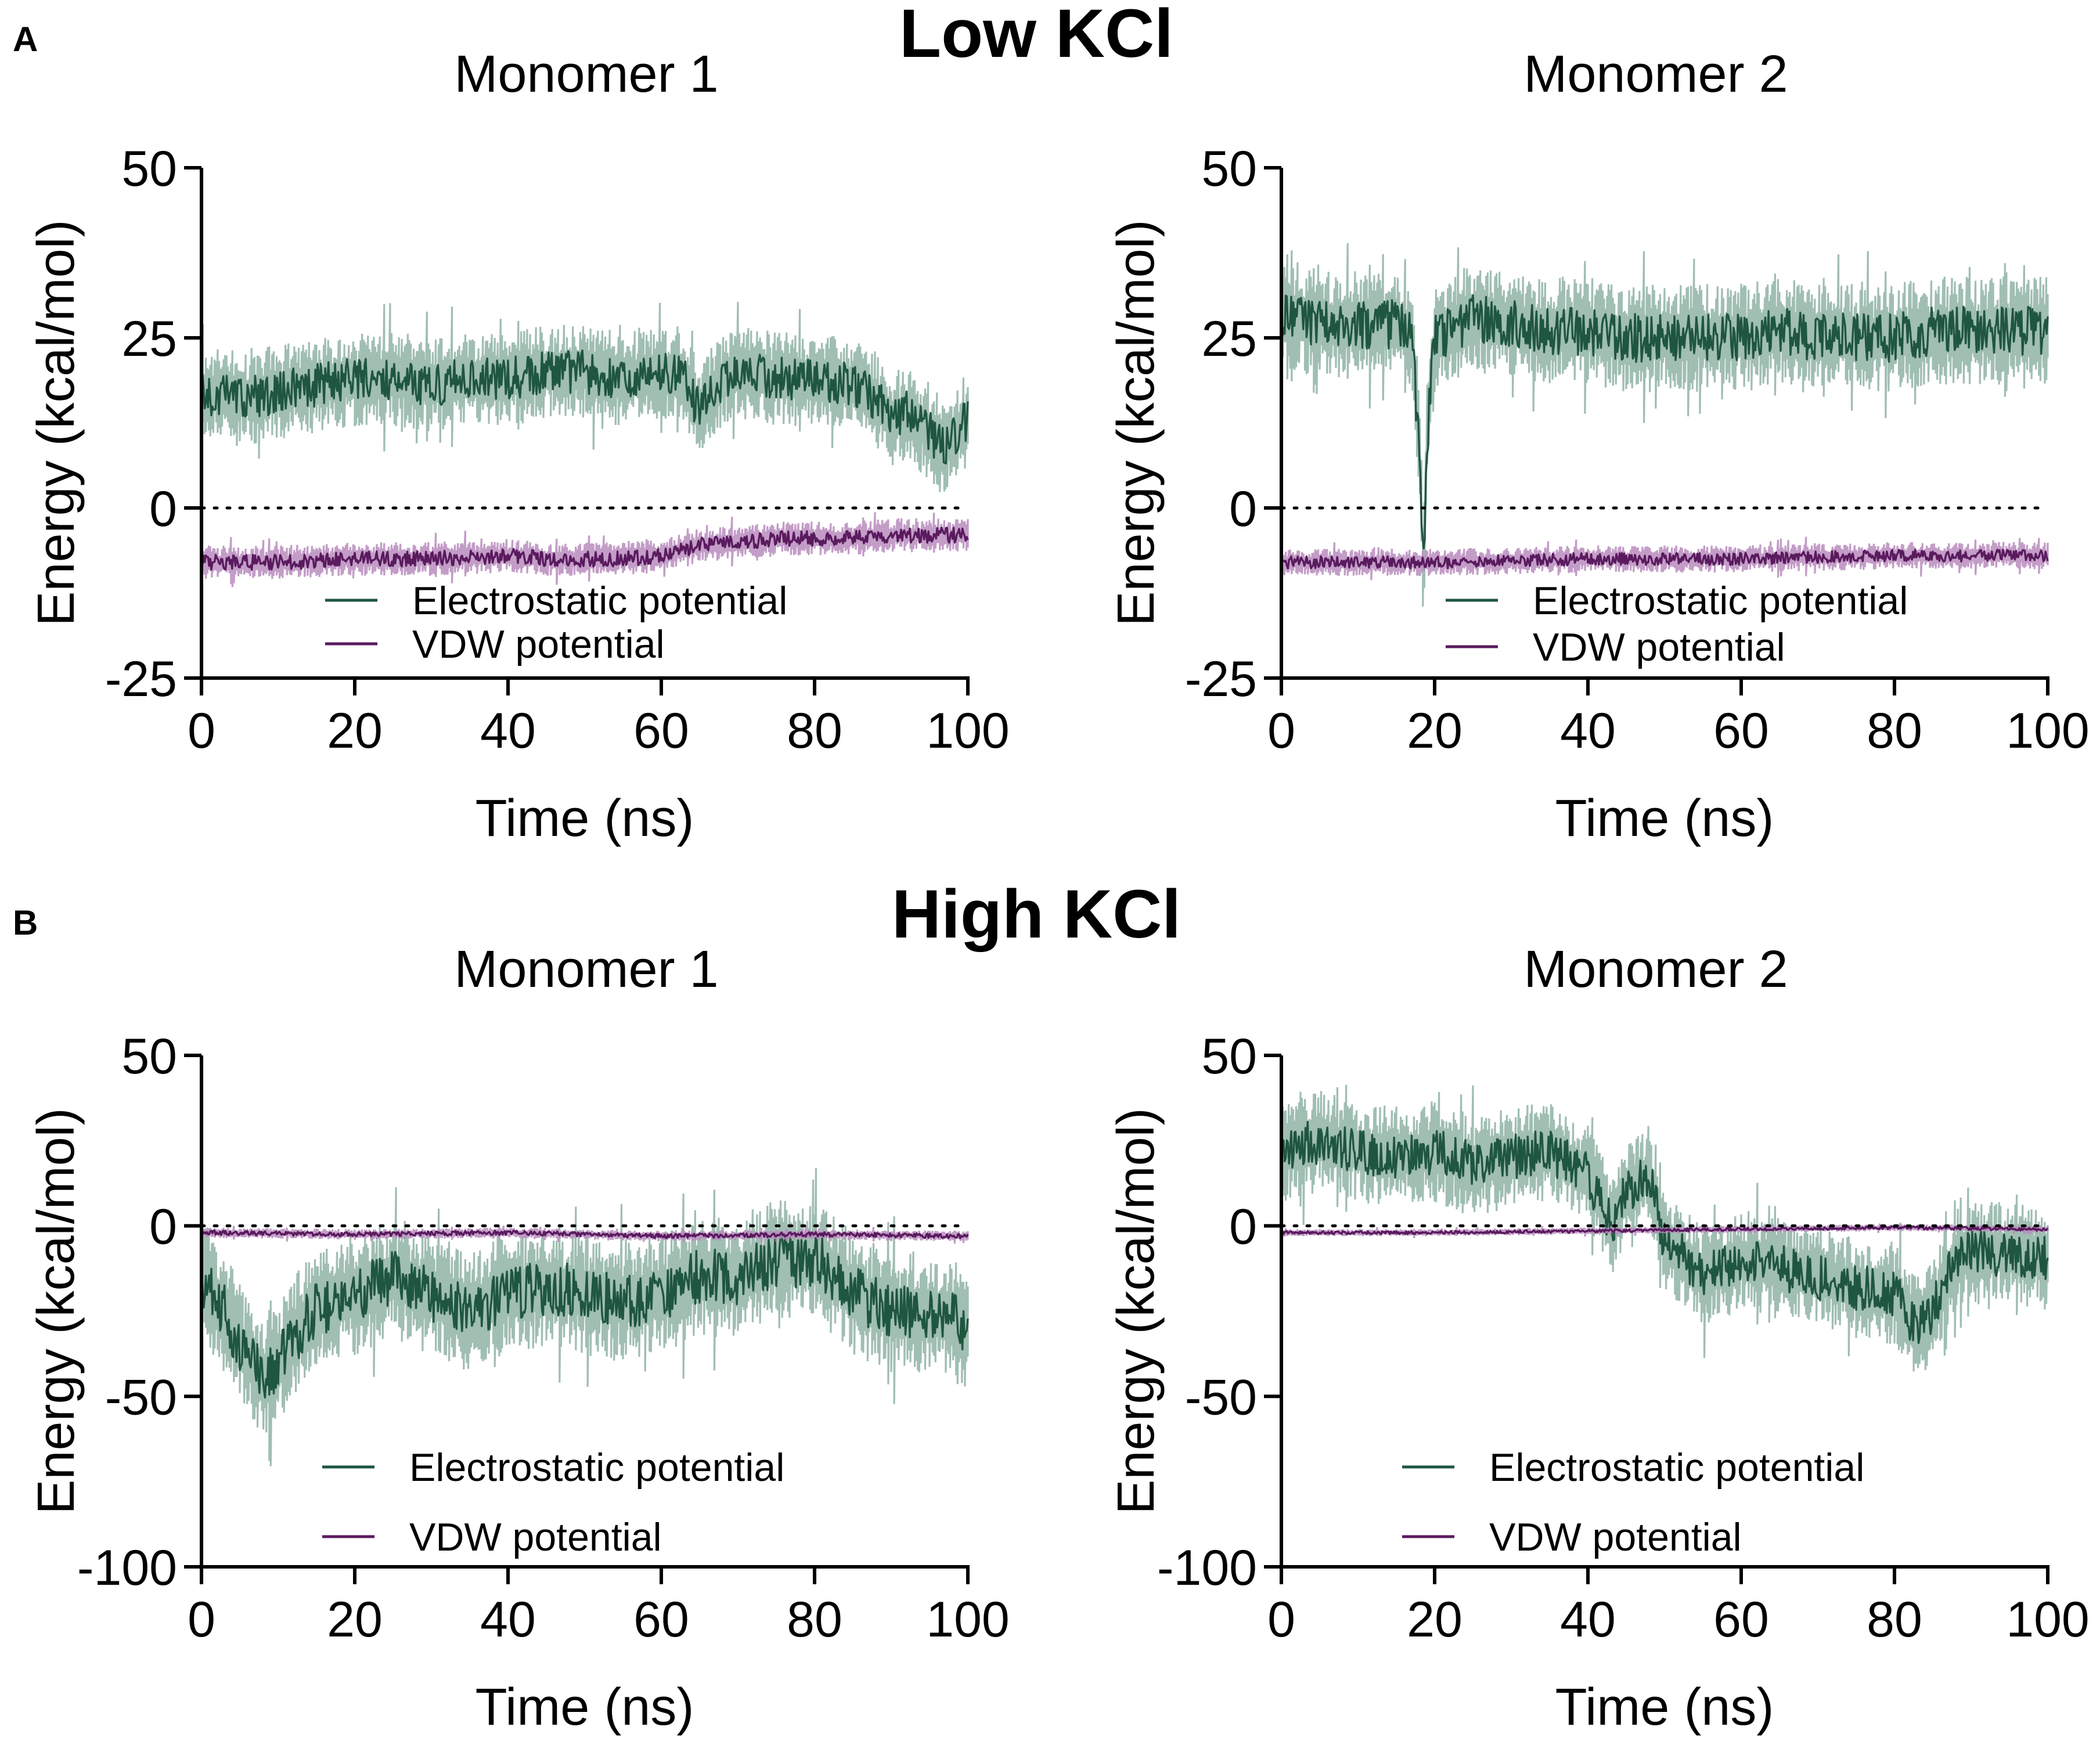 The width and height of the screenshot is (2100, 1752). Describe the element at coordinates (25, 922) in the screenshot. I see `panel-b-letter: B` at that location.